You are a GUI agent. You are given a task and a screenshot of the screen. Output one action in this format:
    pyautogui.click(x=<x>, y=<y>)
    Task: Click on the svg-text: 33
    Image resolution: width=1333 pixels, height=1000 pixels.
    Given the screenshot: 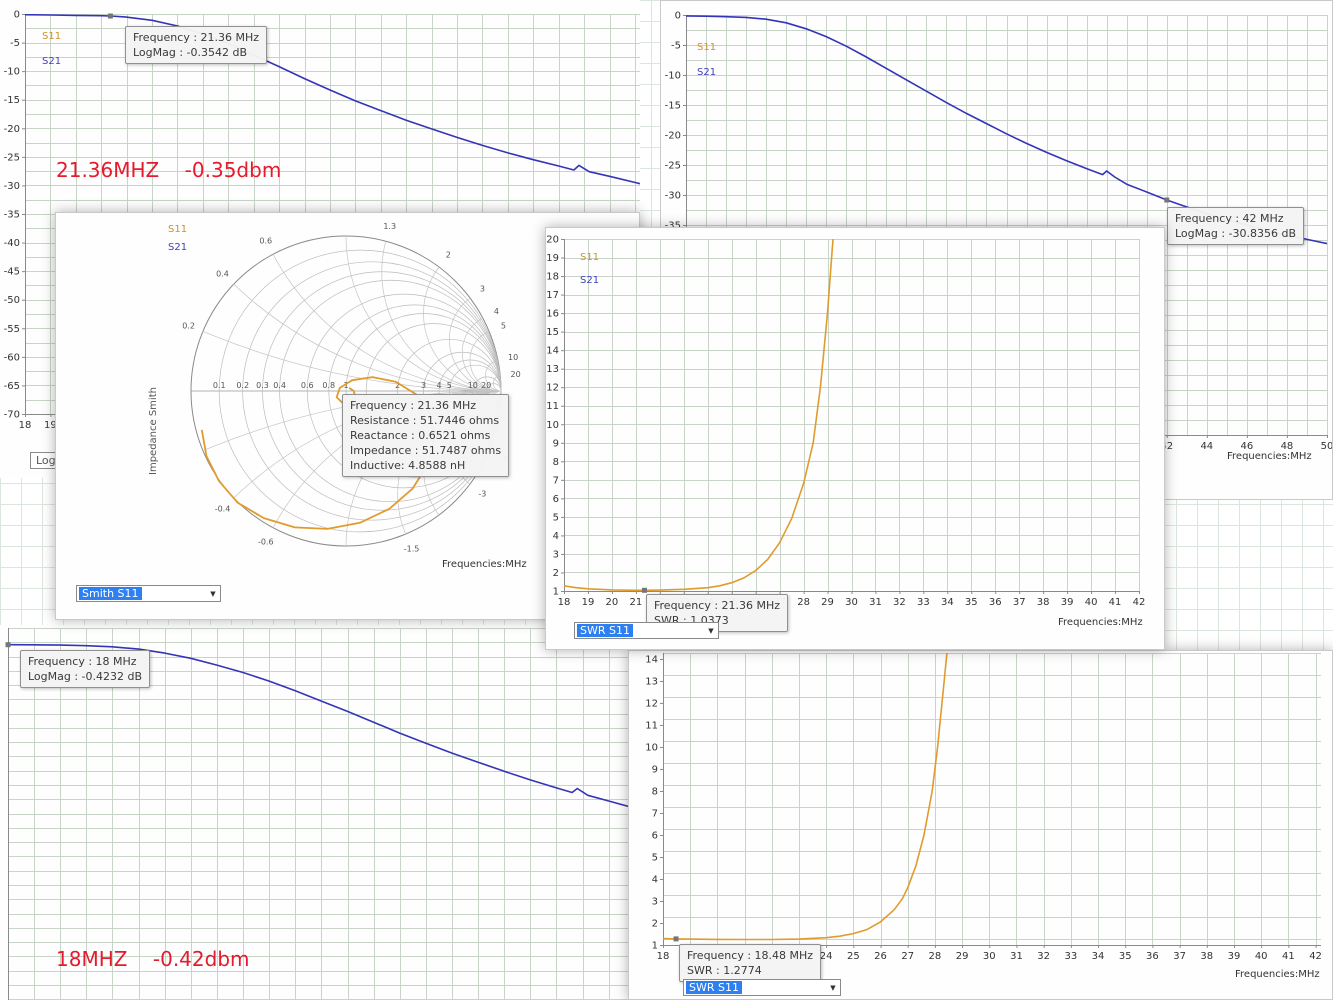 What is the action you would take?
    pyautogui.click(x=923, y=602)
    